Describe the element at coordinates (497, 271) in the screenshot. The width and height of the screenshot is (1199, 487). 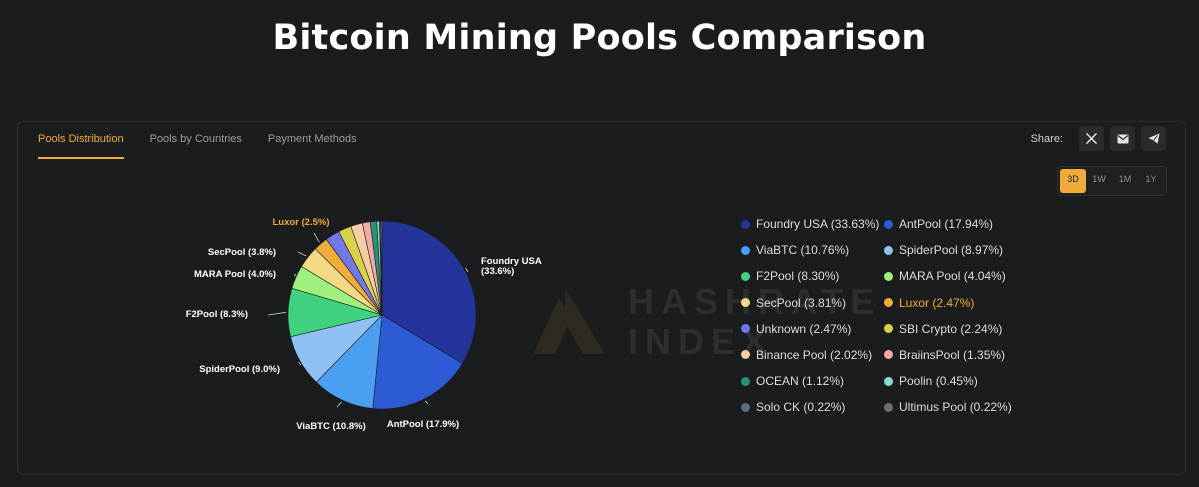
I see `pie-label-foundry-usa-value: (33.6%)` at that location.